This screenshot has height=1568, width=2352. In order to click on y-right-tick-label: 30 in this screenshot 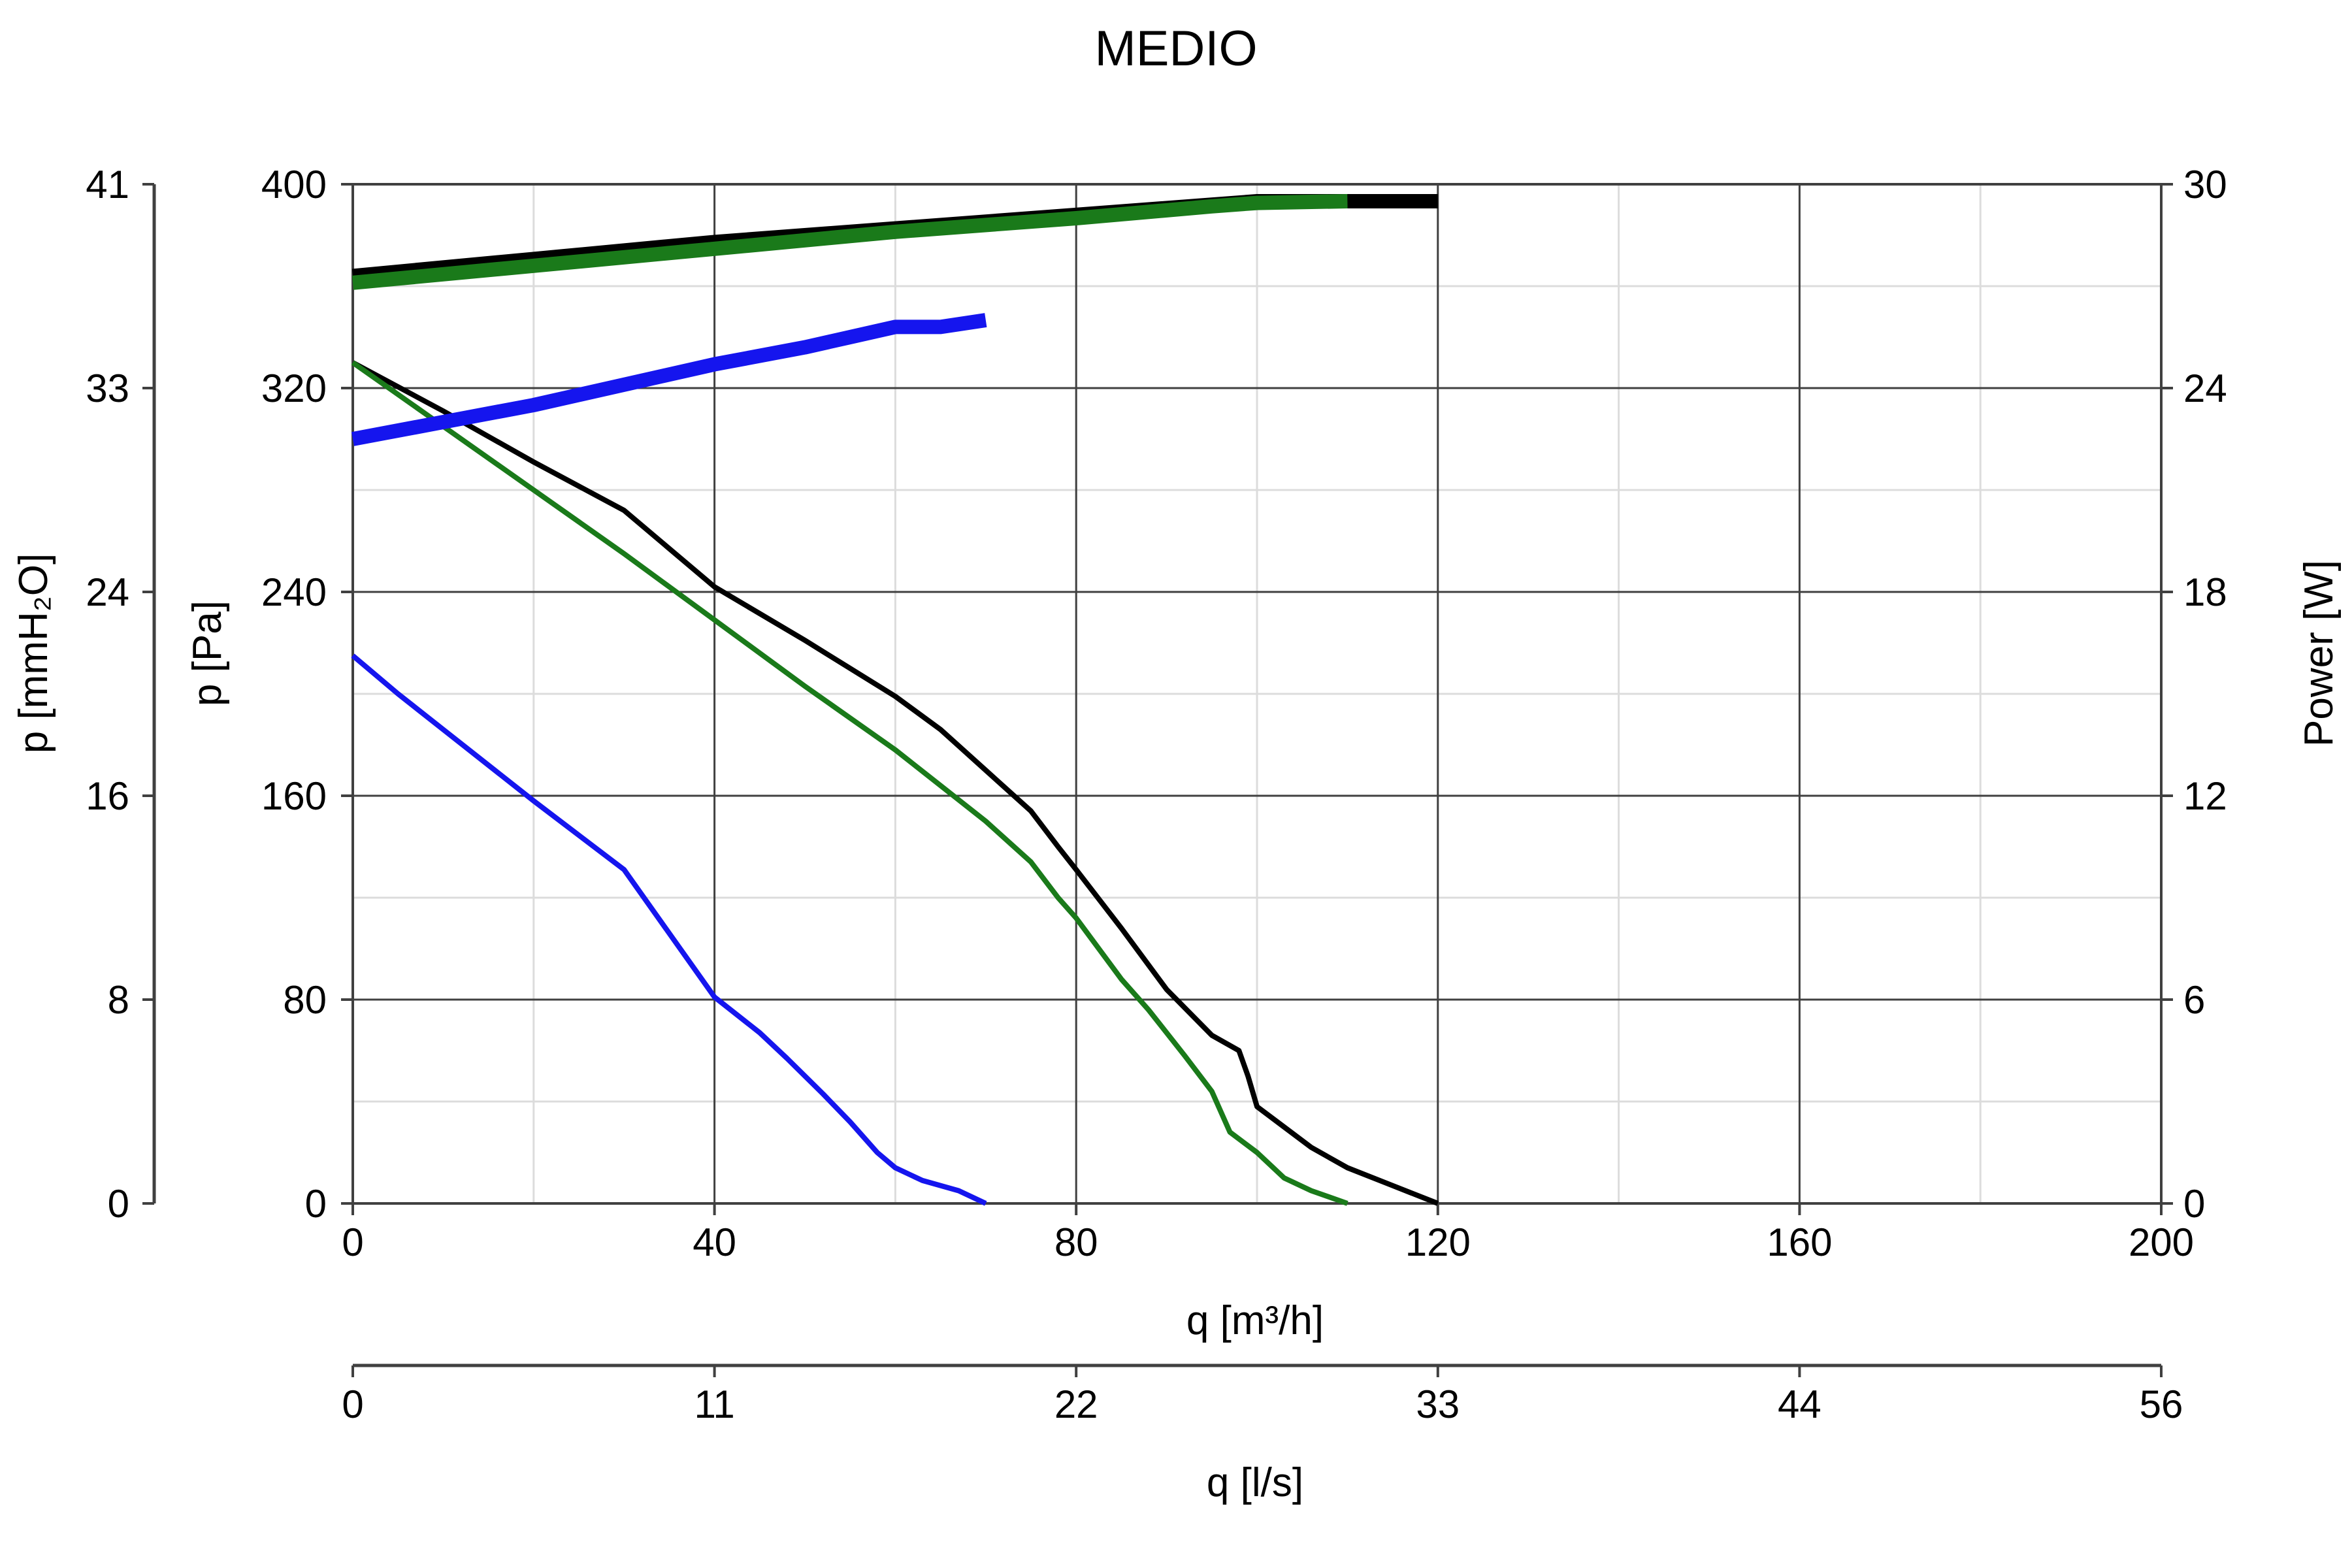, I will do `click(2205, 184)`.